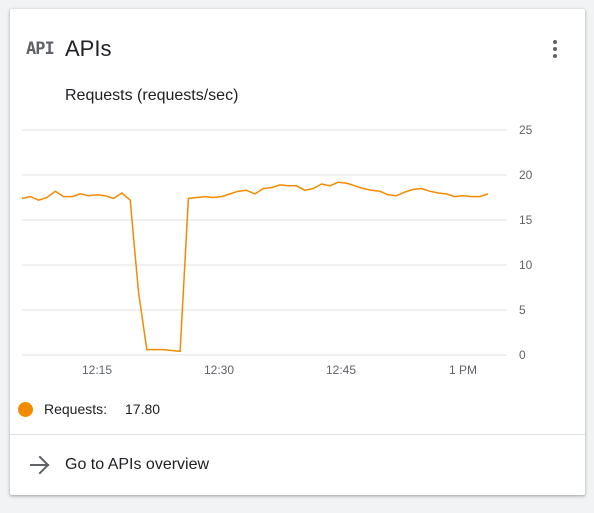 The image size is (594, 513). What do you see at coordinates (40, 465) in the screenshot?
I see `arrow-right-icon` at bounding box center [40, 465].